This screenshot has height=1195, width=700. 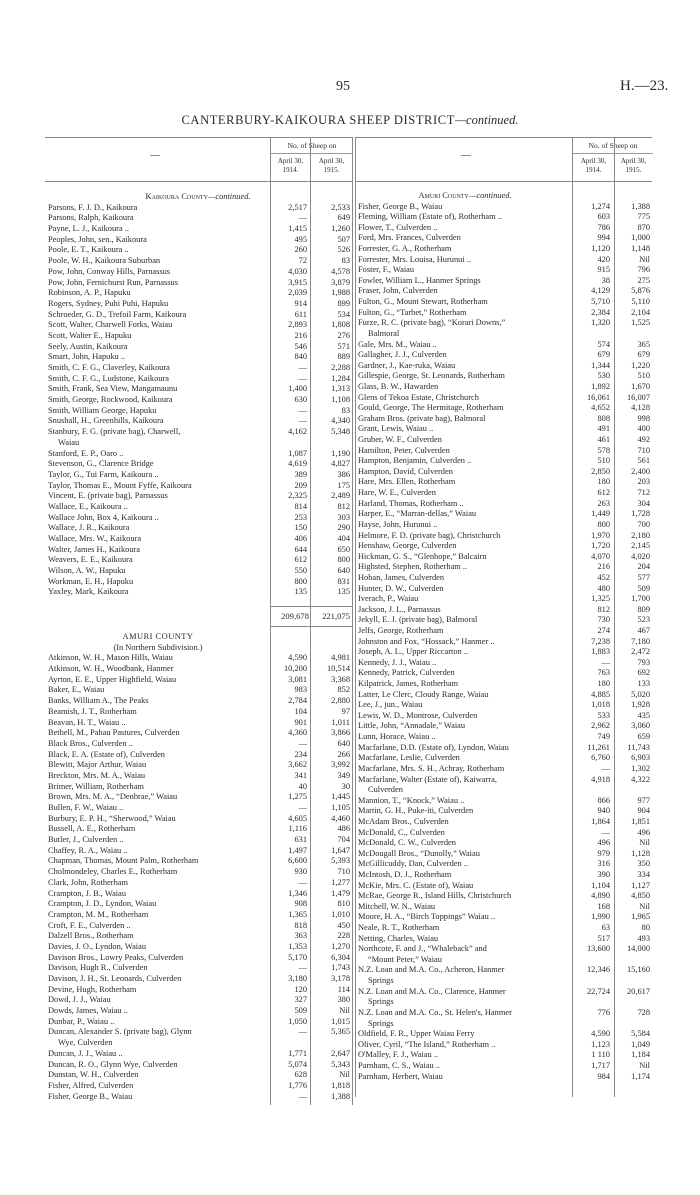 What do you see at coordinates (603, 588) in the screenshot?
I see `sheep-count-1914: 480` at bounding box center [603, 588].